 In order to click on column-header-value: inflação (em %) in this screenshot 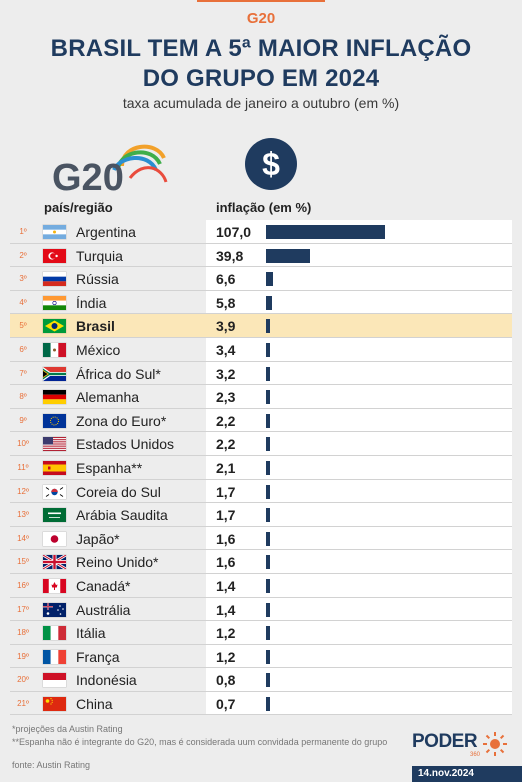, I will do `click(264, 207)`.